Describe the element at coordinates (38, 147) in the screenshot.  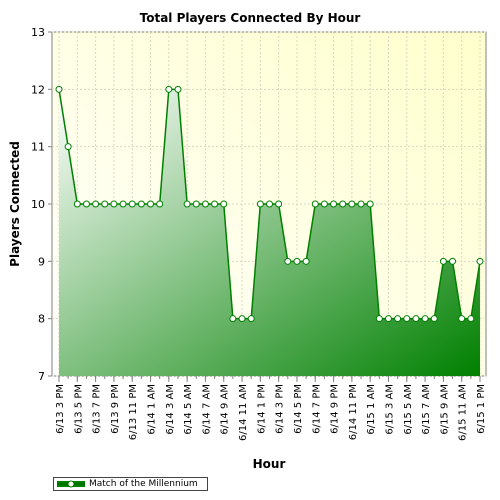
I see `y-tick-label-4: 11` at that location.